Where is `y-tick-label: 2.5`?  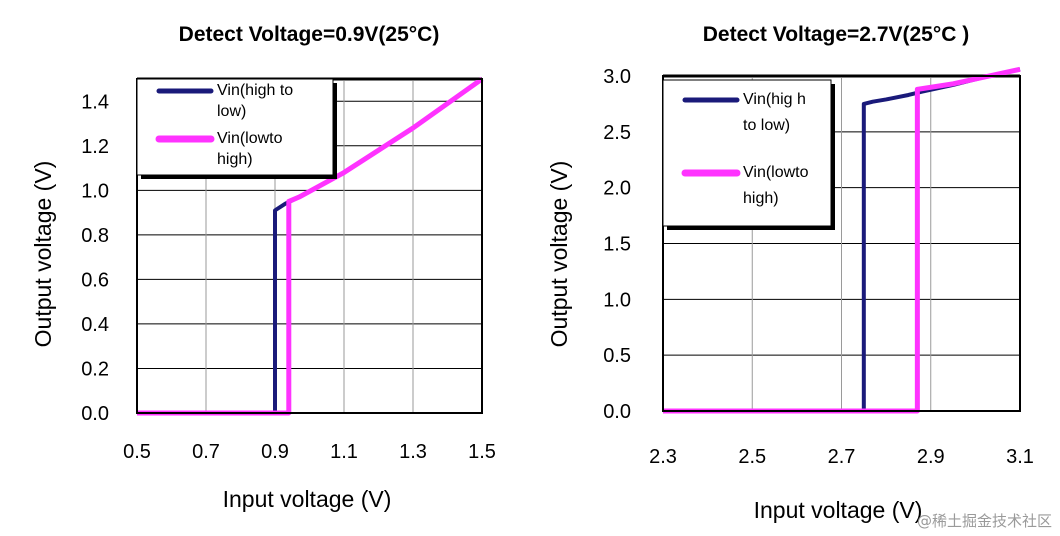 y-tick-label: 2.5 is located at coordinates (617, 133).